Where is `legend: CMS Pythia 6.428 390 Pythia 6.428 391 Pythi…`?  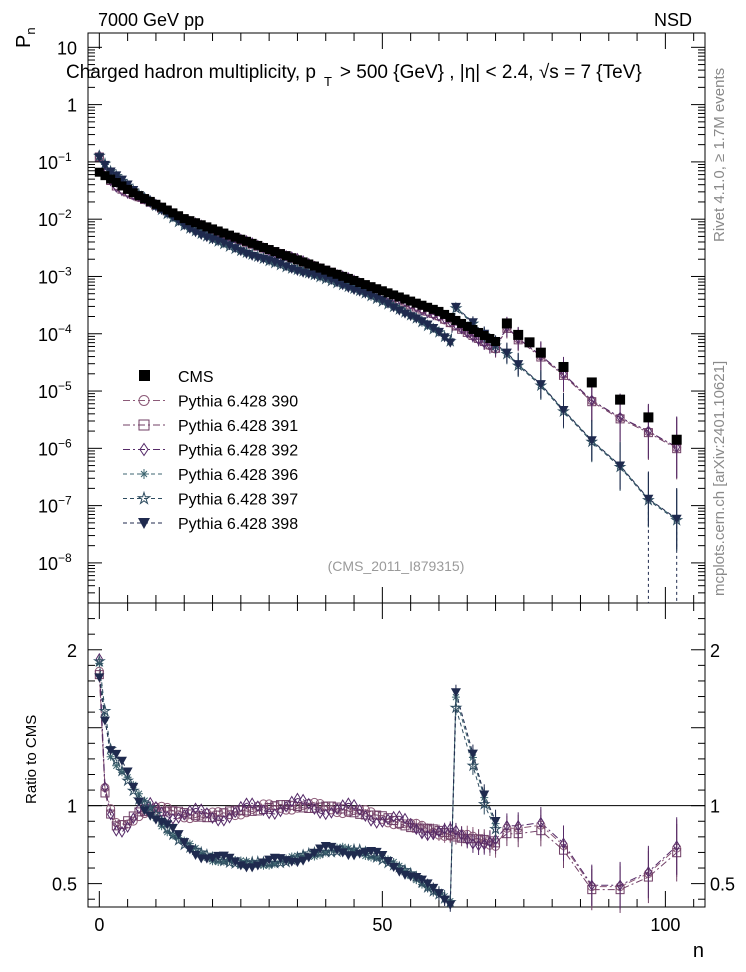
legend: CMS Pythia 6.428 390 Pythia 6.428 391 Pythi… is located at coordinates (210, 451).